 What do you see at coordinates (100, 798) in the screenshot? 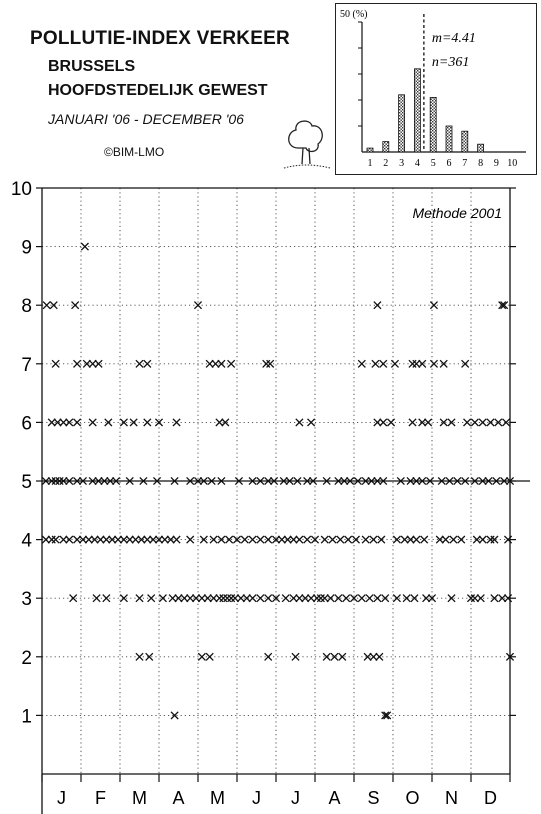
I see `x-tick-label: F` at bounding box center [100, 798].